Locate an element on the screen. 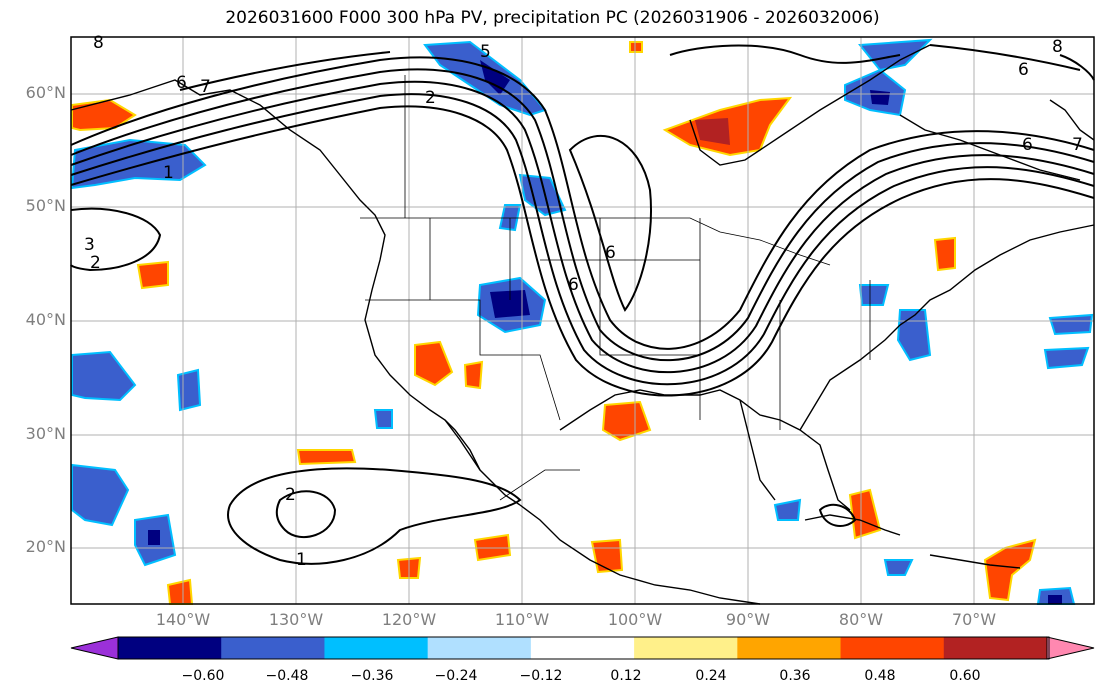 The height and width of the screenshot is (698, 1105). lon-label-110w: 110°W is located at coordinates (522, 619).